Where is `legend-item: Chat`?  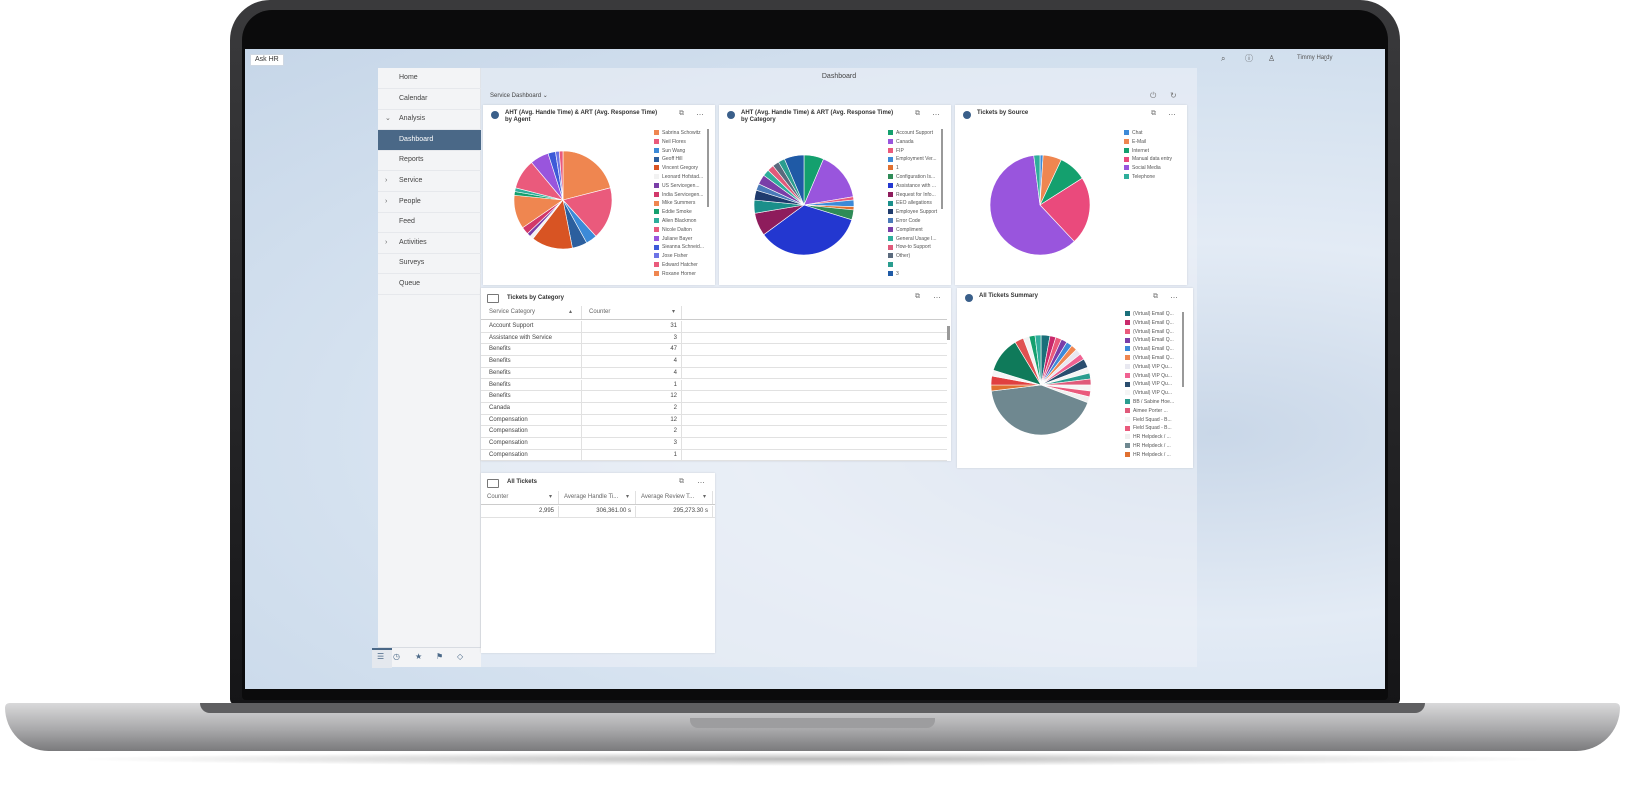 legend-item: Chat is located at coordinates (1154, 133).